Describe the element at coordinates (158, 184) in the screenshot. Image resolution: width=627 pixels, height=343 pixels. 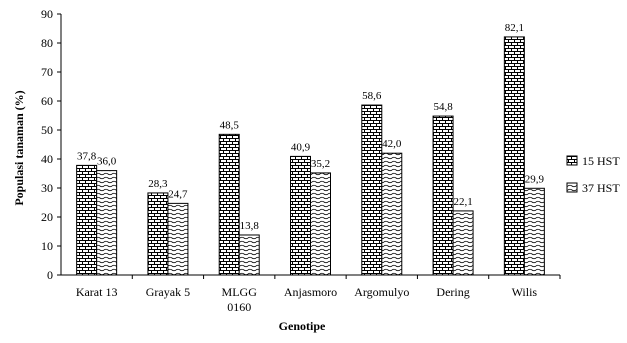
I see `data-label: 28,3` at that location.